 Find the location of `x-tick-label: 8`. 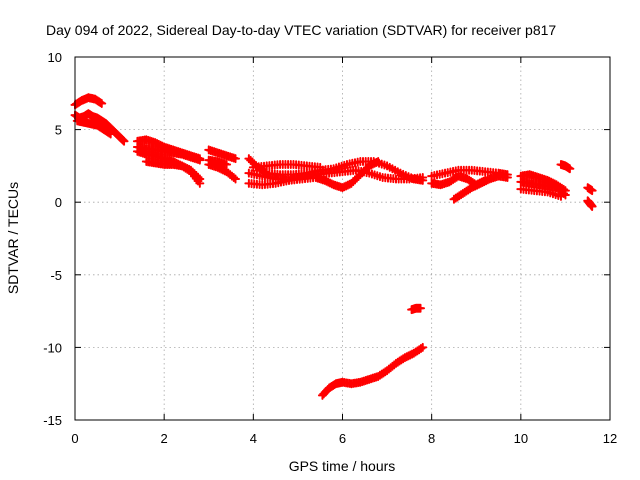

x-tick-label: 8 is located at coordinates (431, 438).